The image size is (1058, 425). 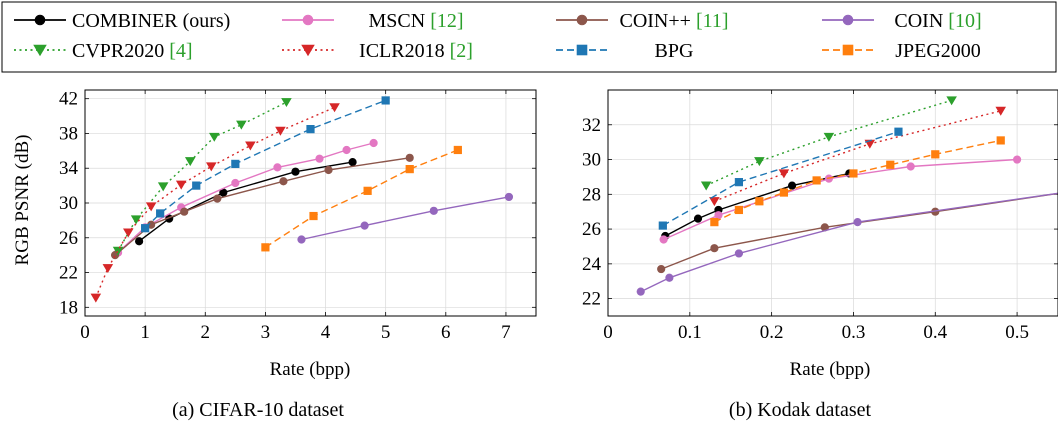 What do you see at coordinates (938, 51) in the screenshot?
I see `legend-label-jpeg2000: JPEG2000` at bounding box center [938, 51].